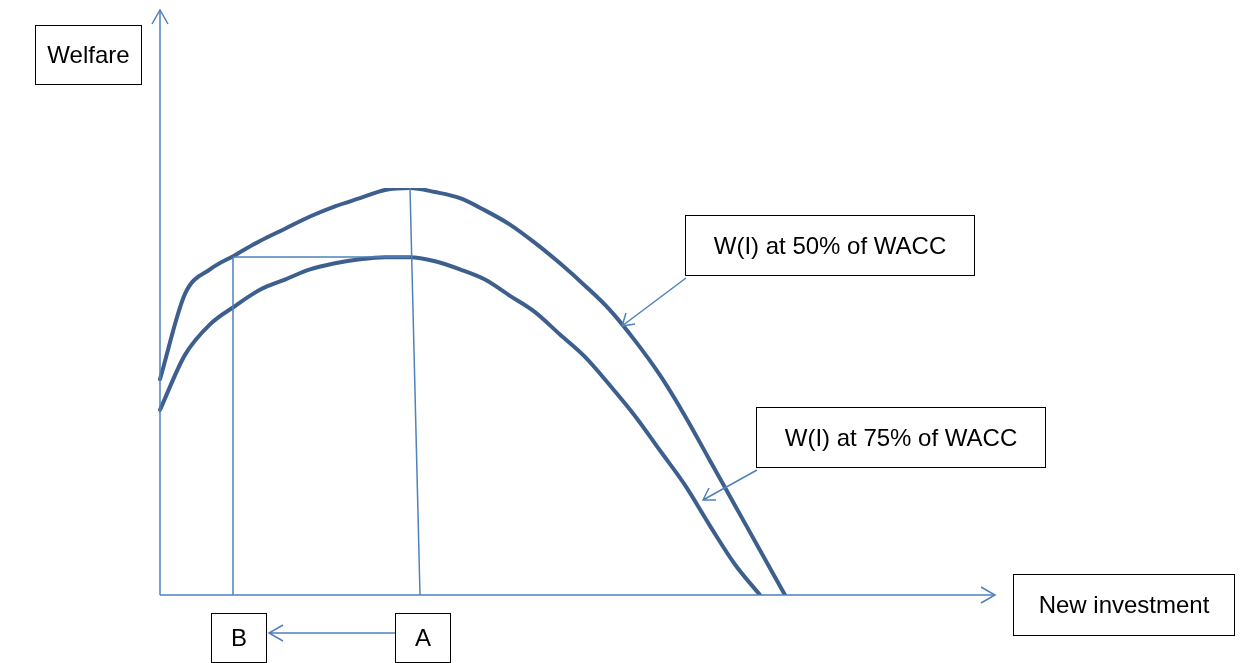 This screenshot has height=663, width=1240. Describe the element at coordinates (1124, 605) in the screenshot. I see `text: New investment` at that location.